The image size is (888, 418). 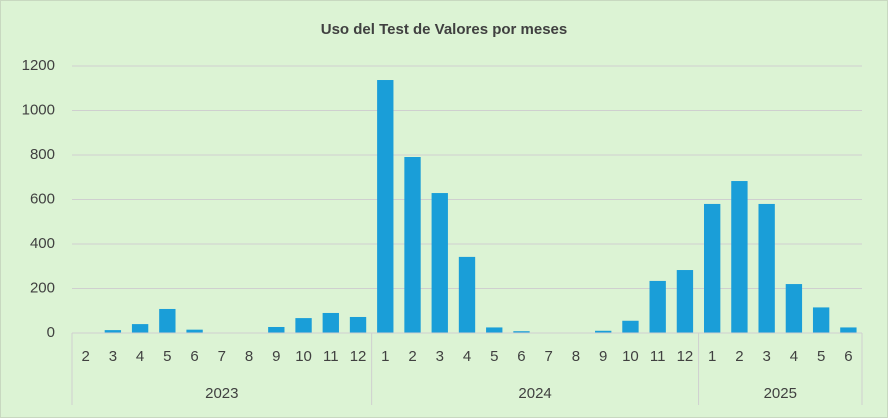 I want to click on x-group-label: 2023, so click(x=221, y=393).